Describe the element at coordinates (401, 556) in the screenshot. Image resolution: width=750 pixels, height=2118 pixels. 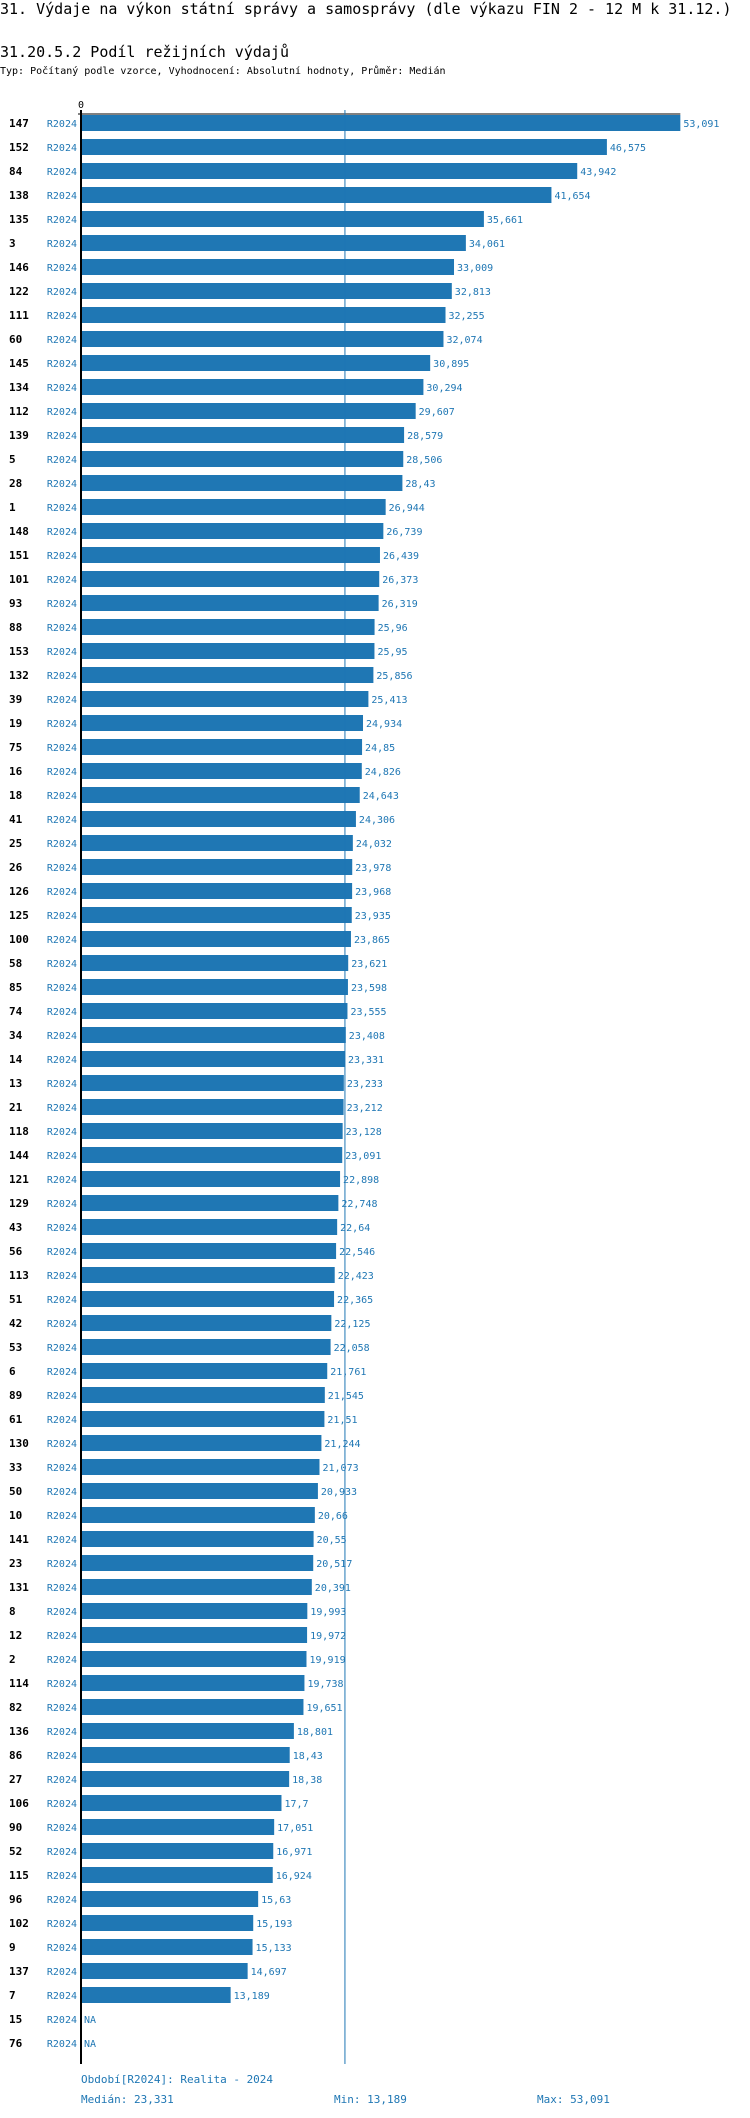
I see `value-label: 26,439` at that location.